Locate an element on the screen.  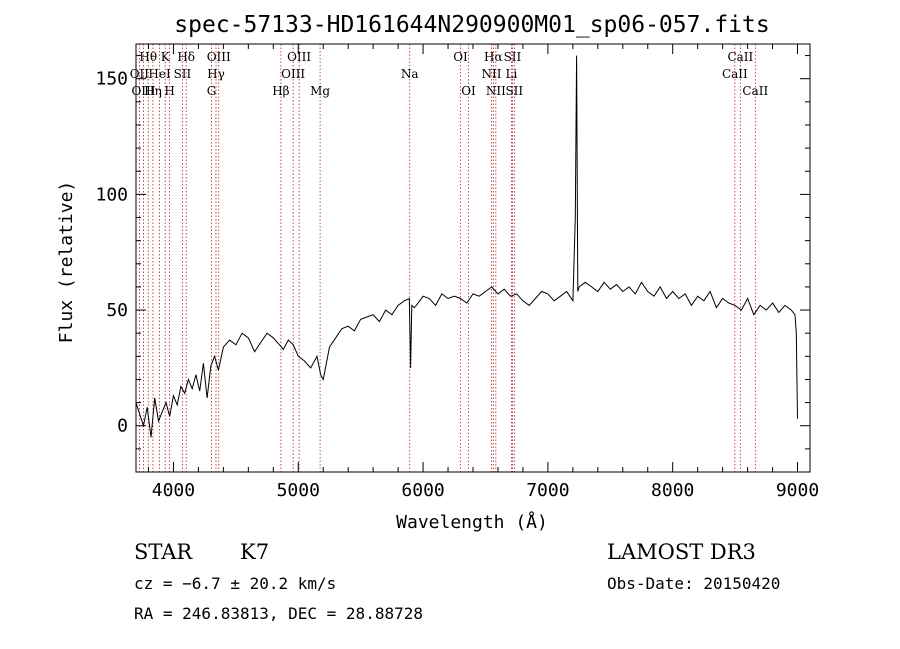
reference-line-label: Hγ is located at coordinates (216, 74).